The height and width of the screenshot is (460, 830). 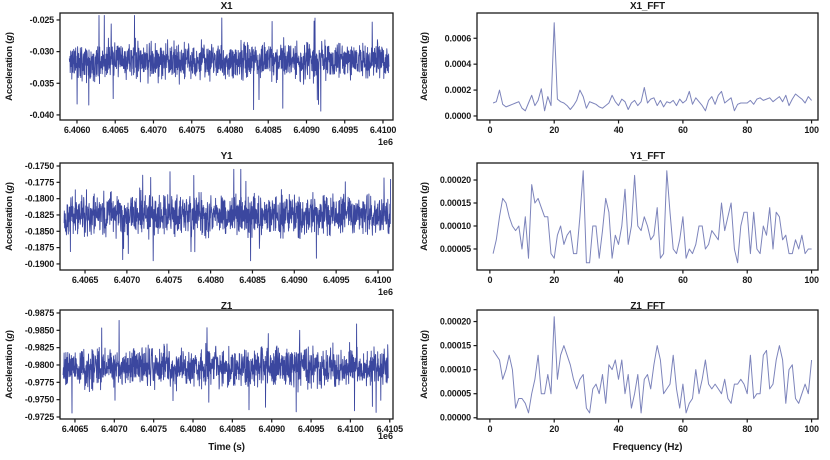 I want to click on plot-title-y1-fft: Y1_FFT, so click(x=647, y=156).